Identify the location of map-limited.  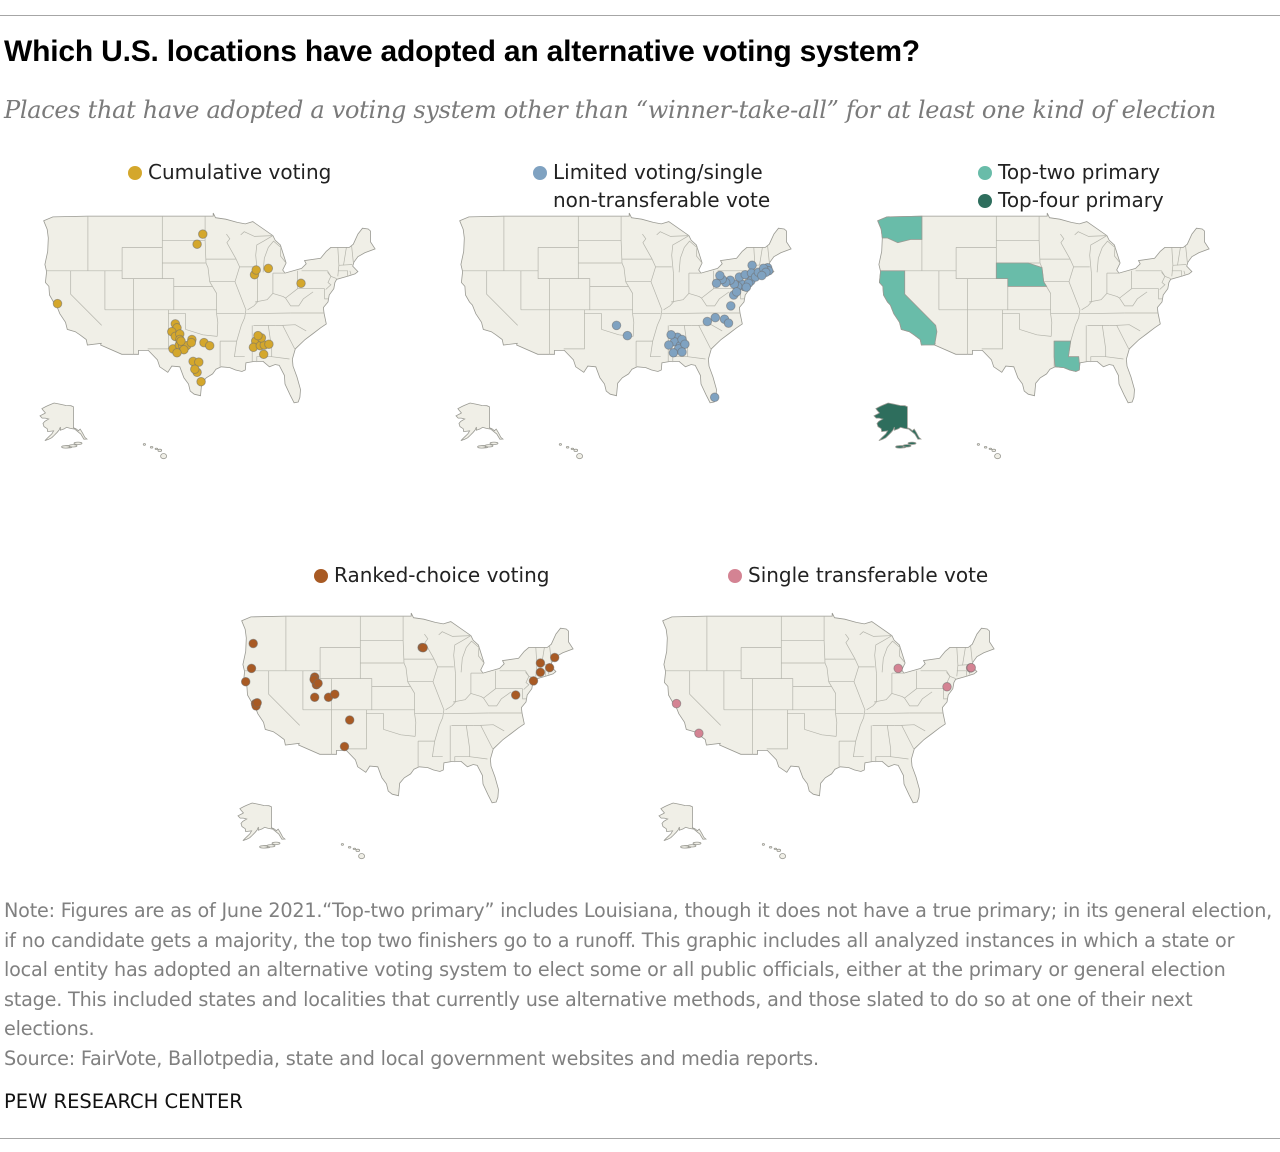
(632, 336).